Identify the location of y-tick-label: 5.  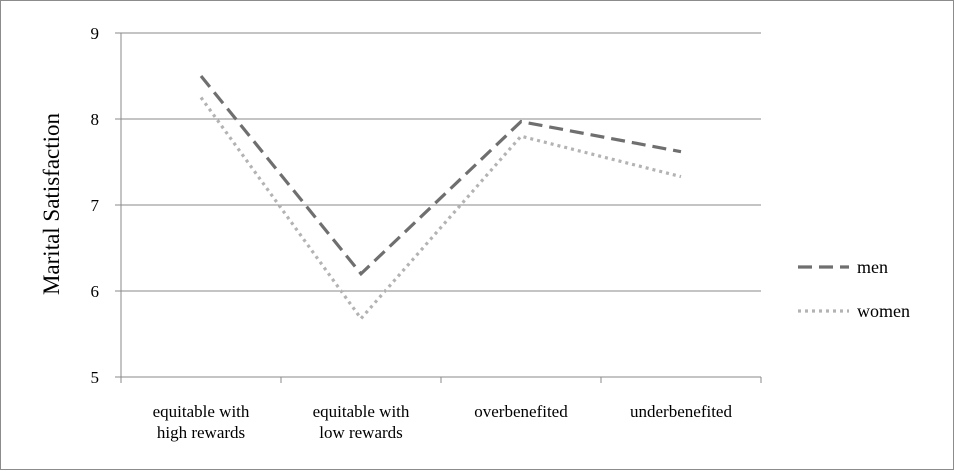
(95, 377).